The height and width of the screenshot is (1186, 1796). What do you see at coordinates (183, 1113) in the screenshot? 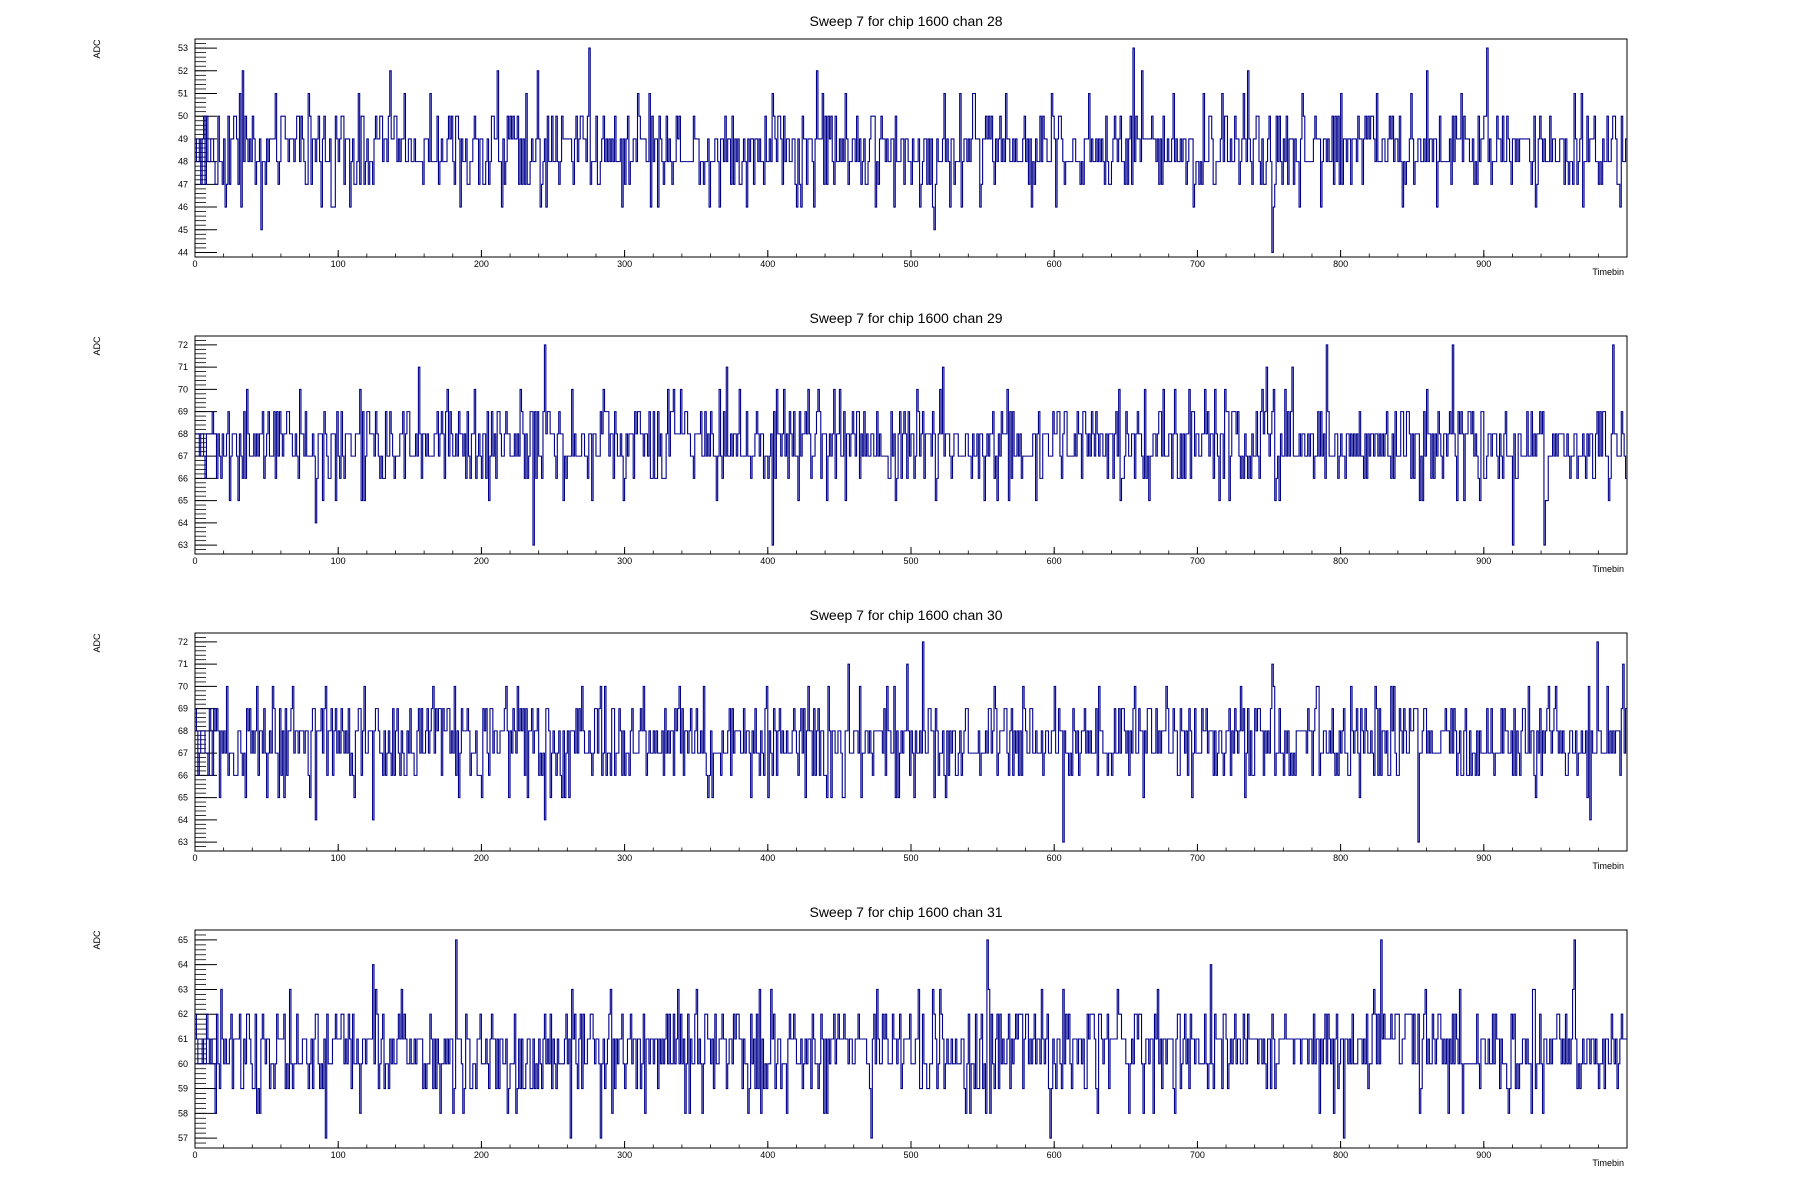
I see `y-tick-label: 58` at bounding box center [183, 1113].